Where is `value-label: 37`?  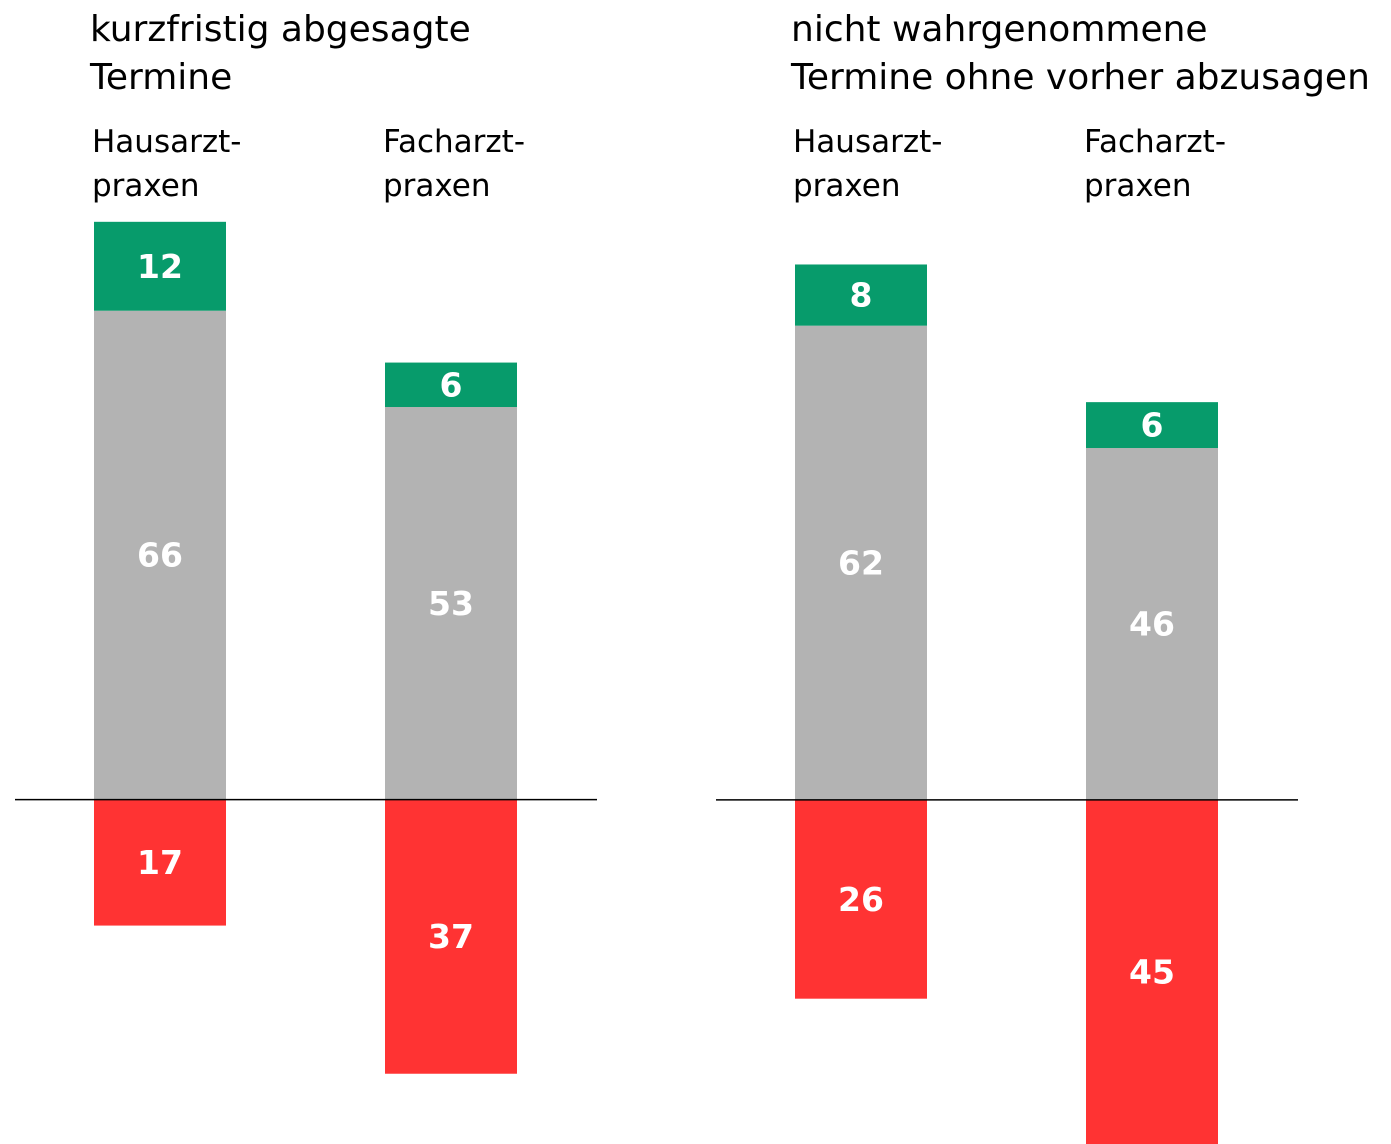 value-label: 37 is located at coordinates (451, 936).